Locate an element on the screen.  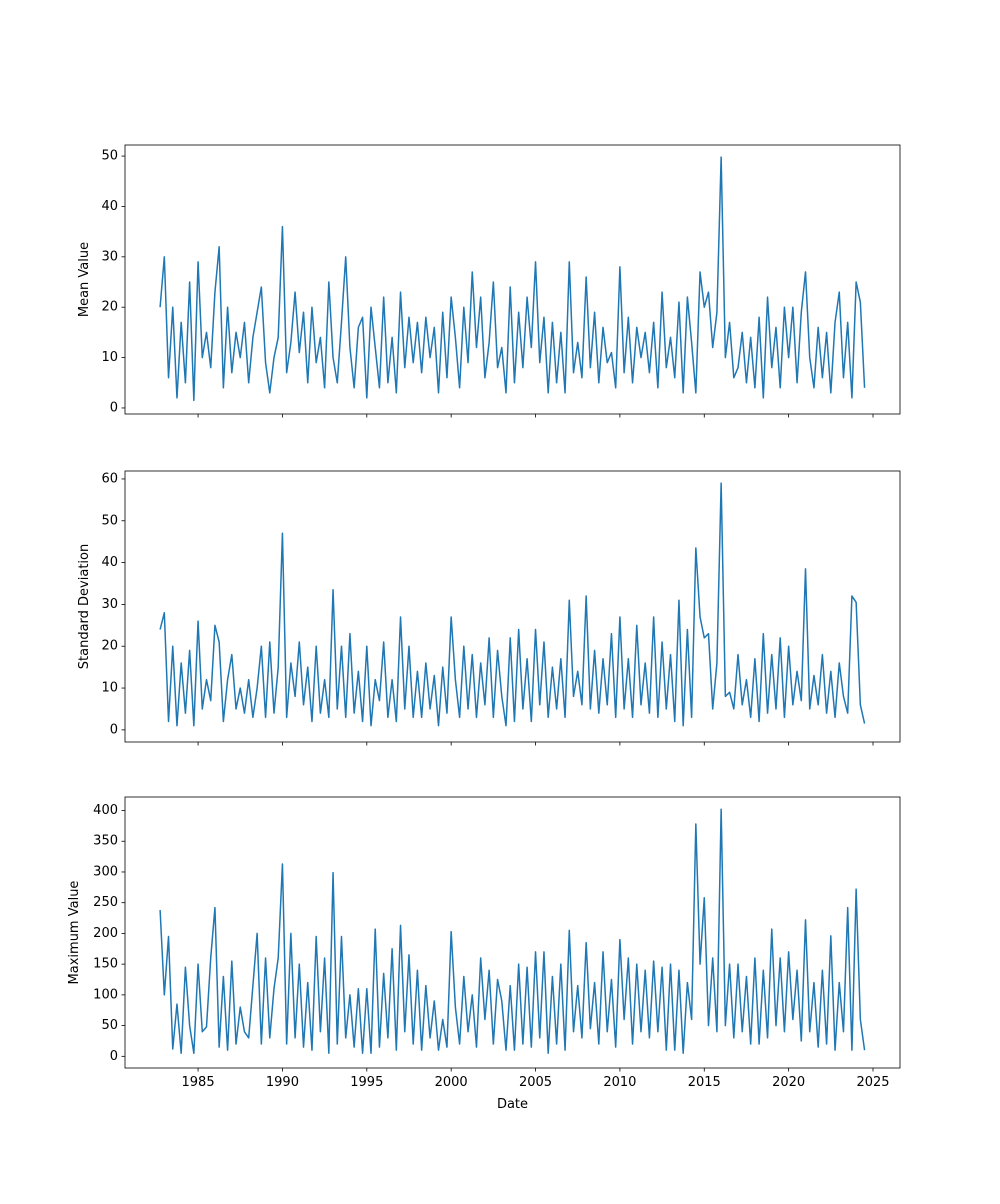
y-tick-label: 250 is located at coordinates (105, 902).